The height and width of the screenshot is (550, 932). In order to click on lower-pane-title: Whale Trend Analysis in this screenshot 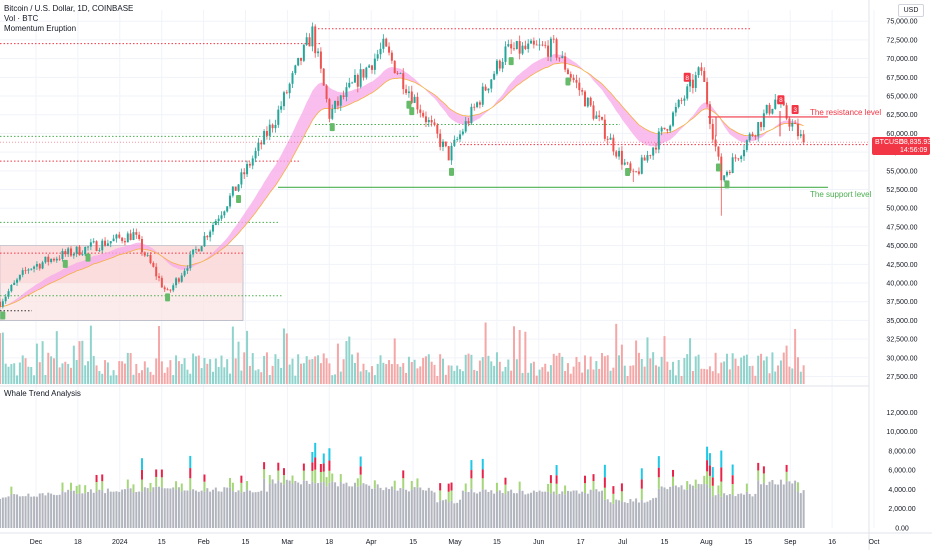, I will do `click(42, 393)`.